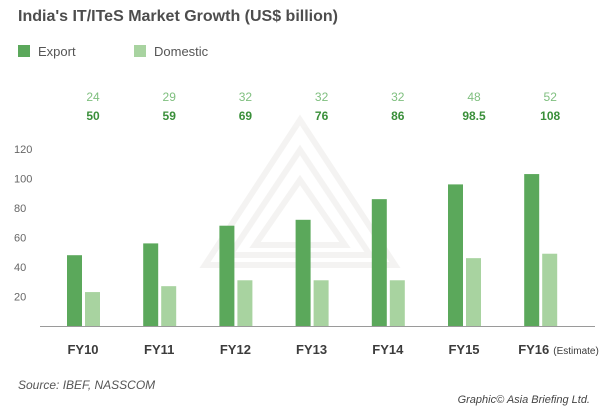 Image resolution: width=600 pixels, height=415 pixels. I want to click on x-tick-label: FY16 (Estimate), so click(558, 349).